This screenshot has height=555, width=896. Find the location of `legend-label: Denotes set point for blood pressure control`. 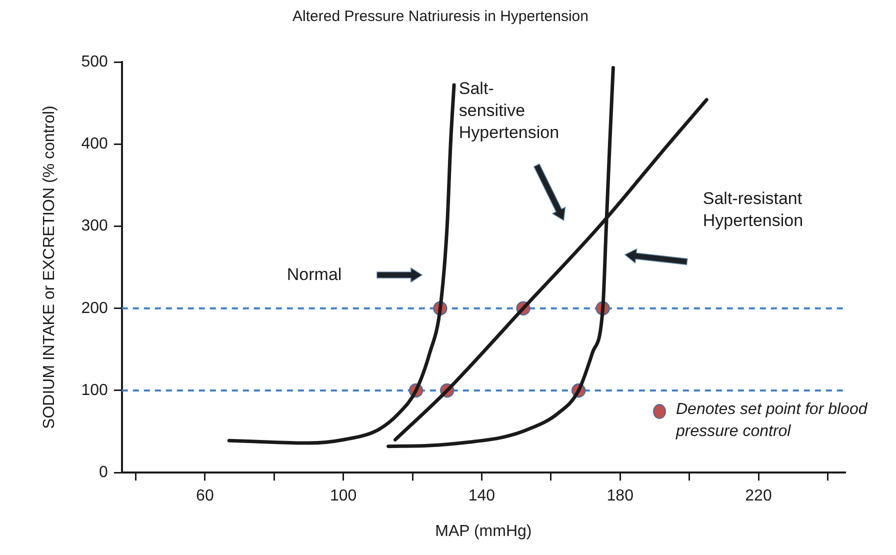

legend-label: Denotes set point for blood pressure control is located at coordinates (772, 421).